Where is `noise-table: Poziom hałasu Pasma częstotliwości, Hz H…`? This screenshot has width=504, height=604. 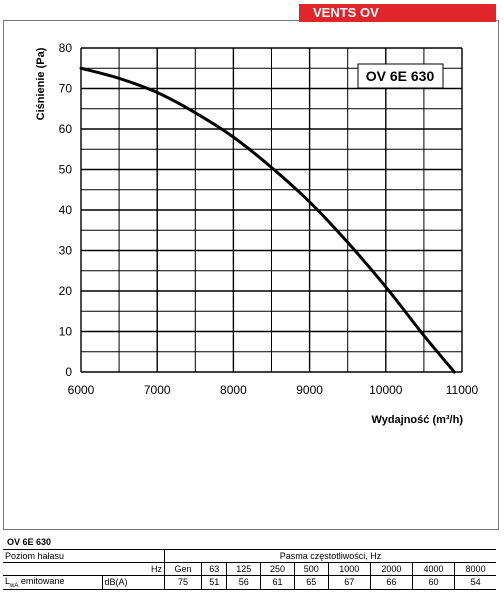 noise-table: Poziom hałasu Pasma częstotliwości, Hz H… is located at coordinates (249, 569).